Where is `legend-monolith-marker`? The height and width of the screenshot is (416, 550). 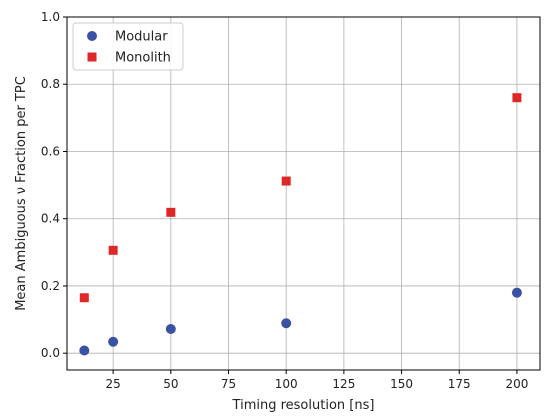 legend-monolith-marker is located at coordinates (92, 57).